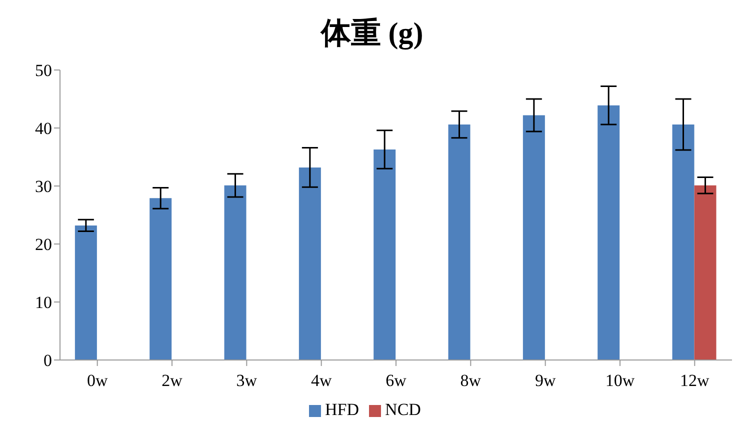 This screenshot has width=744, height=428. What do you see at coordinates (43, 128) in the screenshot?
I see `y-tick-label: 40` at bounding box center [43, 128].